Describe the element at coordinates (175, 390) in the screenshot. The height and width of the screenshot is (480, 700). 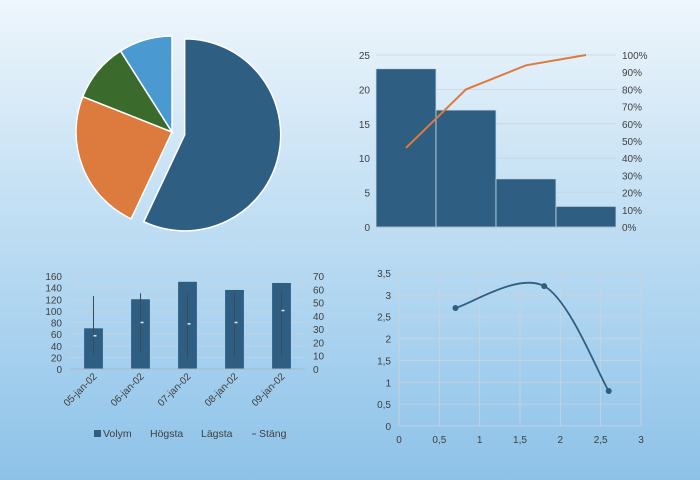
I see `x-tick-label: 07-jan-02` at that location.